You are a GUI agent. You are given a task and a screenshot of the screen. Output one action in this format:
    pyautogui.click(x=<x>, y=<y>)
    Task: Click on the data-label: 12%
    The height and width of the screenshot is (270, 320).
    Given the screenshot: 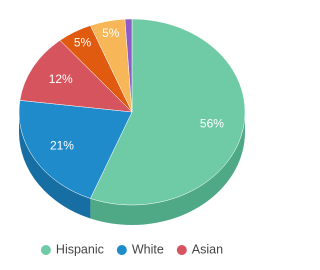 What is the action you would take?
    pyautogui.click(x=61, y=79)
    